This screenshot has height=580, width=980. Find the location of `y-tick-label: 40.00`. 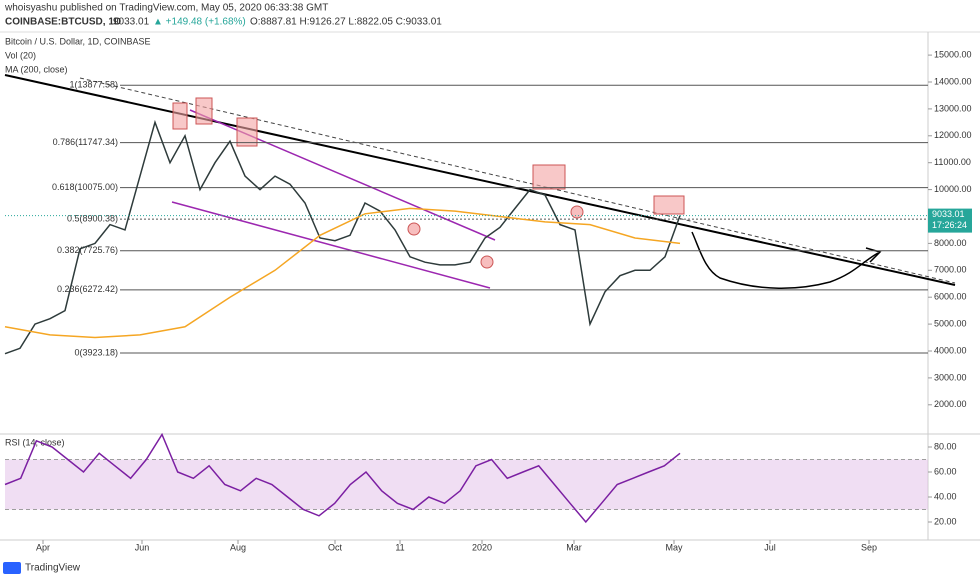

y-tick-label: 40.00 is located at coordinates (945, 496).